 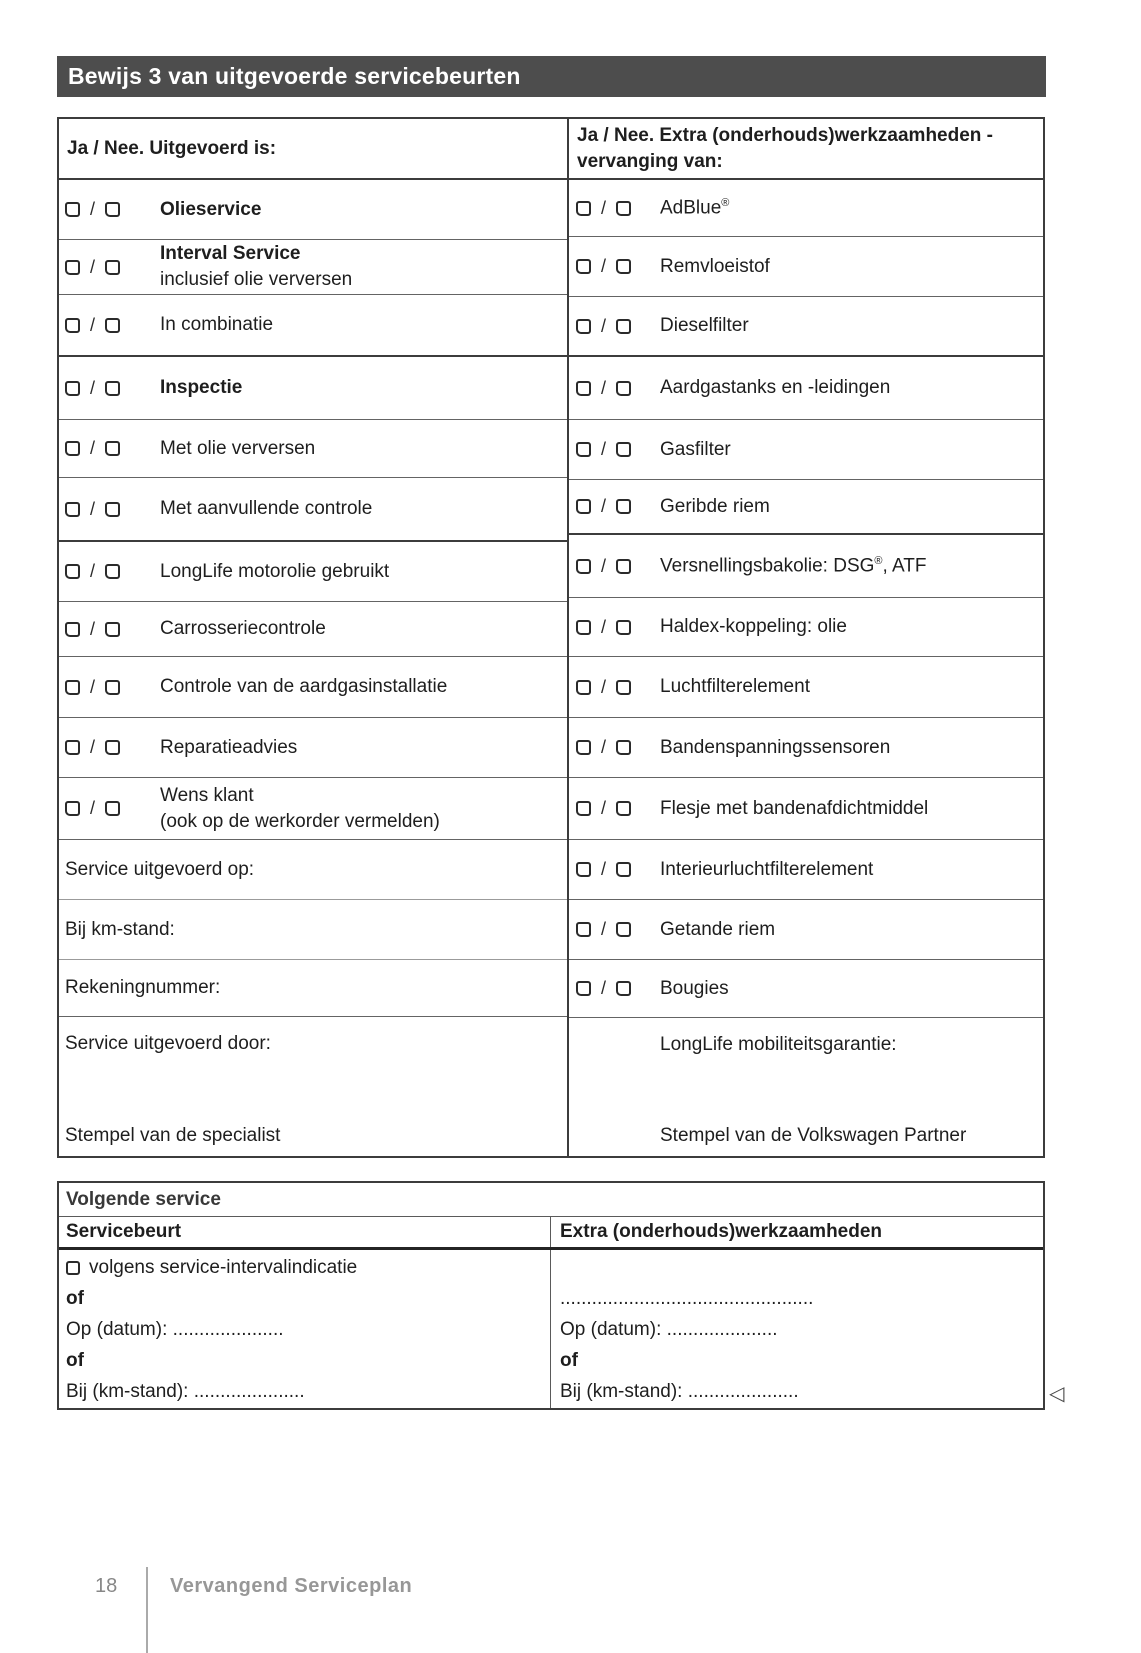 I want to click on next-service-left-header: Servicebeurt, so click(x=305, y=1232).